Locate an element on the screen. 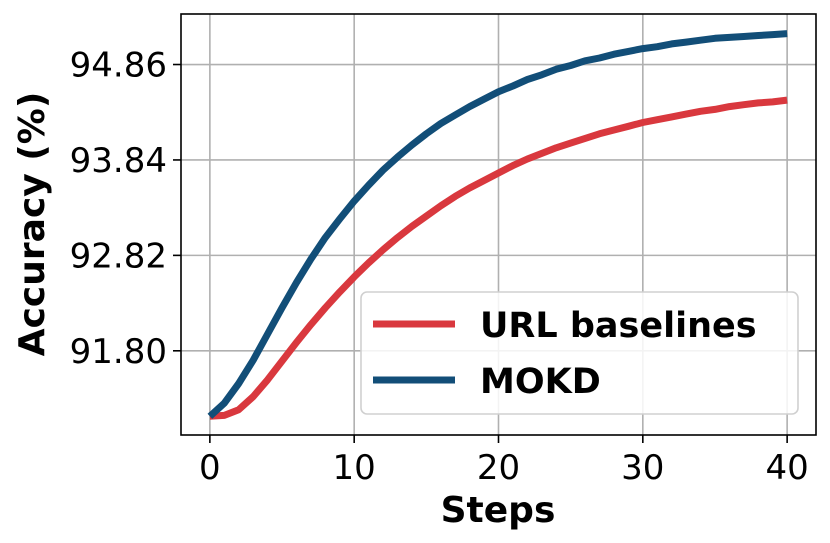 Image resolution: width=830 pixels, height=543 pixels. y-tick-label: 92.82 is located at coordinates (118, 256).